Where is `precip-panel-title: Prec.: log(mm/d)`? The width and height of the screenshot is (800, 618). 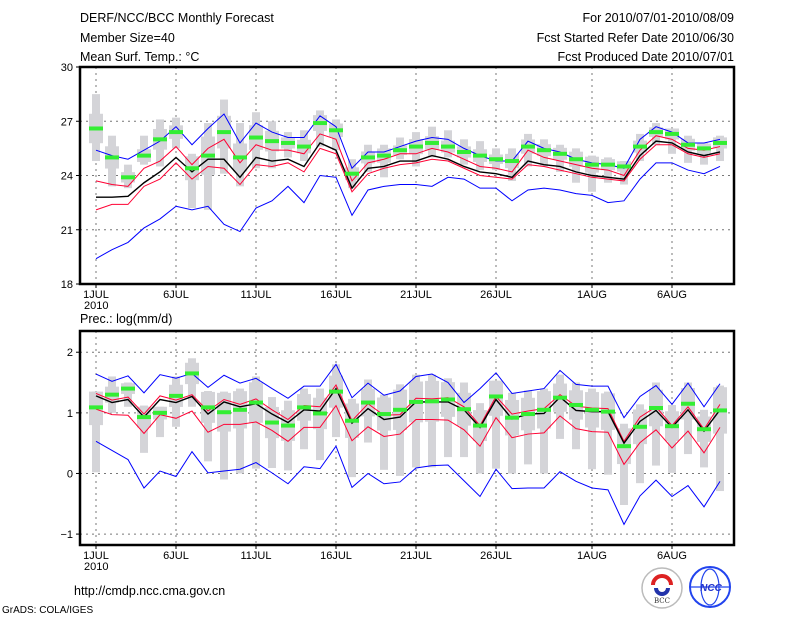
precip-panel-title: Prec.: log(mm/d) is located at coordinates (126, 319).